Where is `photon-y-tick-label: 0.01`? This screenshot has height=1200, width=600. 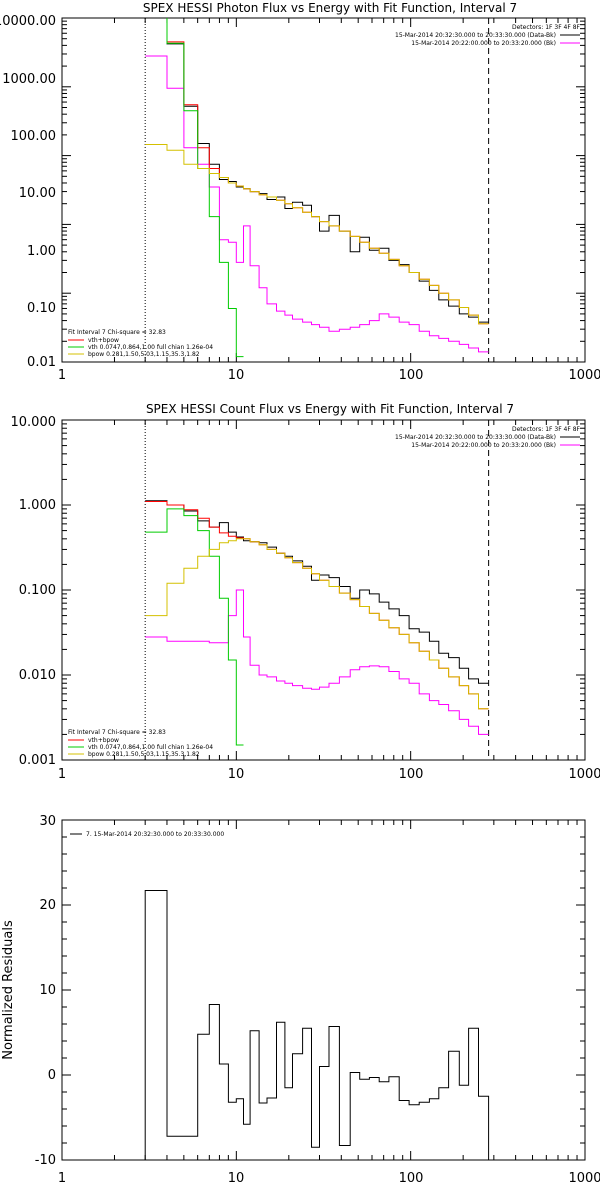
photon-y-tick-label: 0.01 is located at coordinates (41, 362).